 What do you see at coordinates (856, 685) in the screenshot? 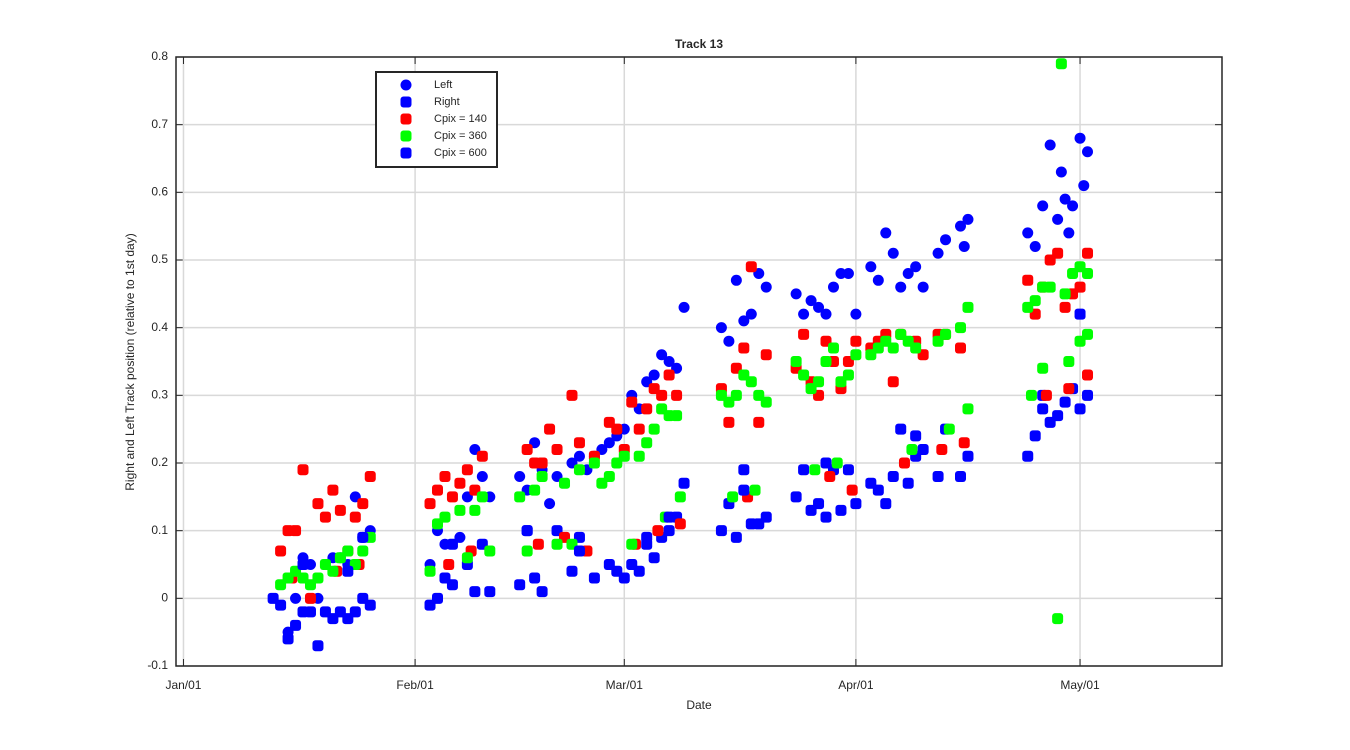
I see `x-tick-label: Apr/01` at bounding box center [856, 685].